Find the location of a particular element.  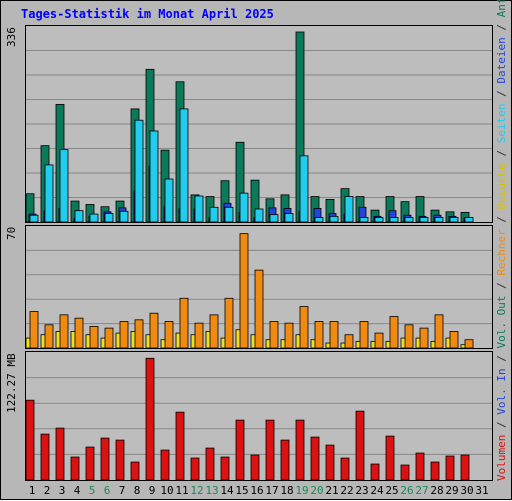

legend-volumen: Volumen is located at coordinates (501, 457).